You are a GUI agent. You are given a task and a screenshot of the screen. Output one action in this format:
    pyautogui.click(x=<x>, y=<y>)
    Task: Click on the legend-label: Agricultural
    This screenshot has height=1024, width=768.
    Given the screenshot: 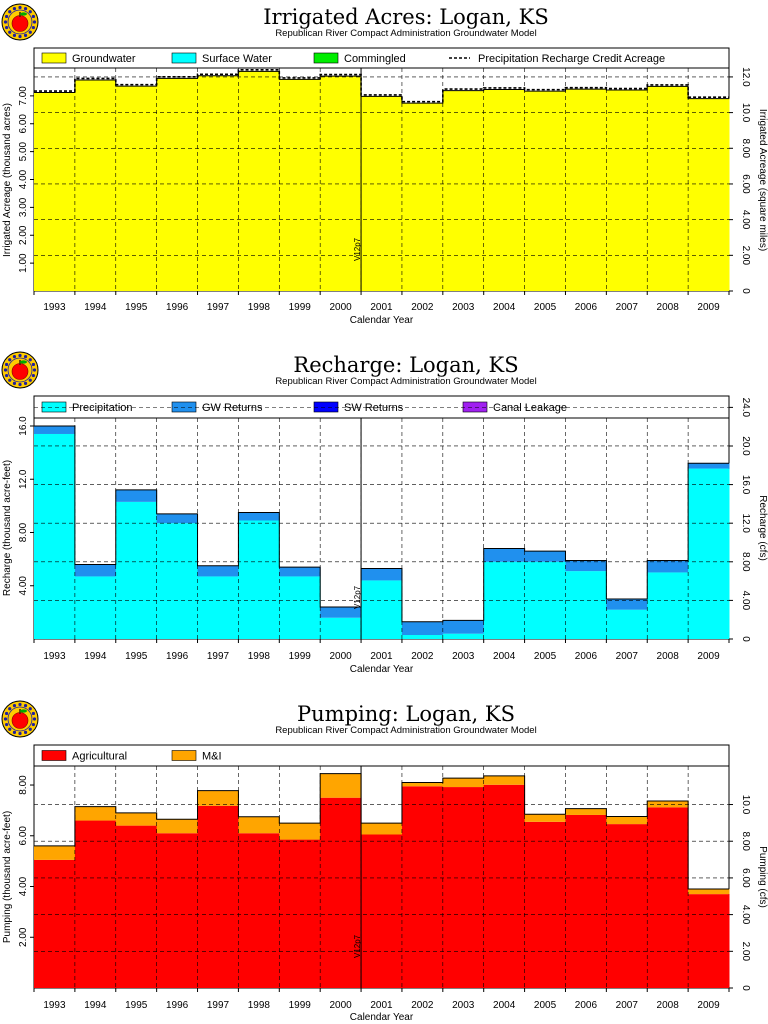 What is the action you would take?
    pyautogui.click(x=99, y=757)
    